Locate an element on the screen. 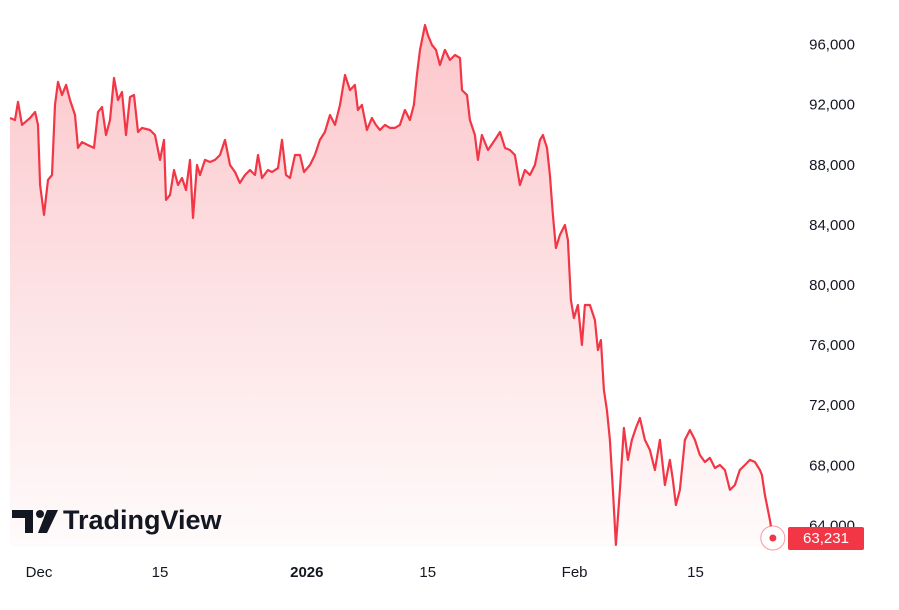 This screenshot has width=899, height=610. last-value-badge is located at coordinates (826, 539).